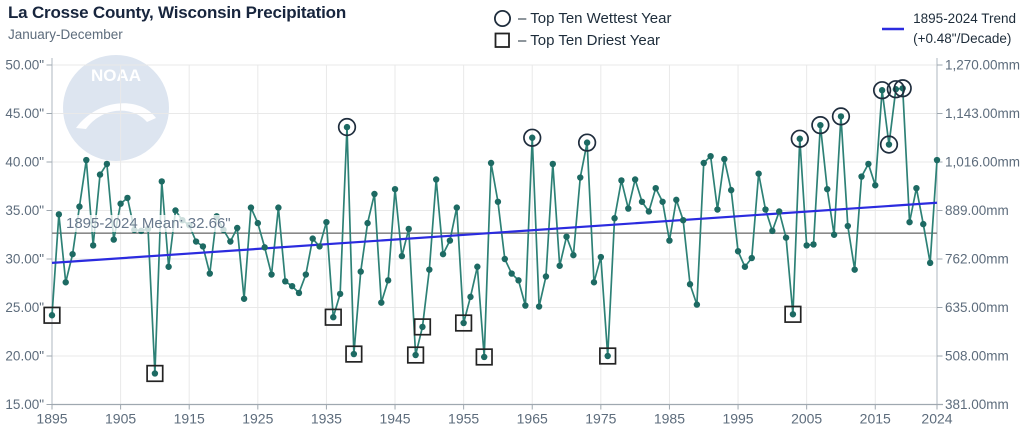 The image size is (1024, 432). Describe the element at coordinates (127, 198) in the screenshot. I see `data-point-1906` at that location.